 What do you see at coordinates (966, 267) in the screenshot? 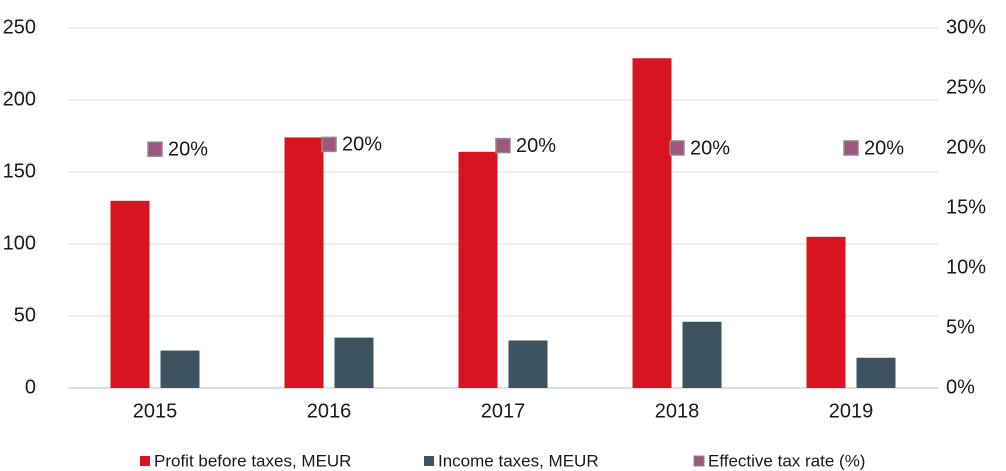
I see `y2-tick-label: 10%` at bounding box center [966, 267].